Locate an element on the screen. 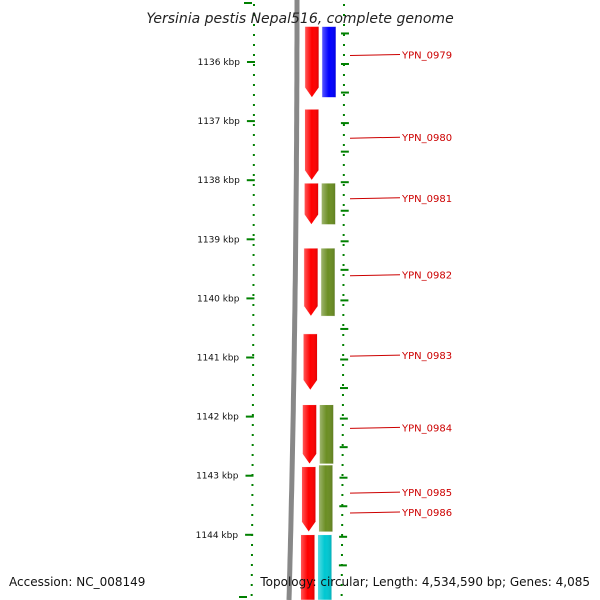  feature-track is located at coordinates (327, 313).